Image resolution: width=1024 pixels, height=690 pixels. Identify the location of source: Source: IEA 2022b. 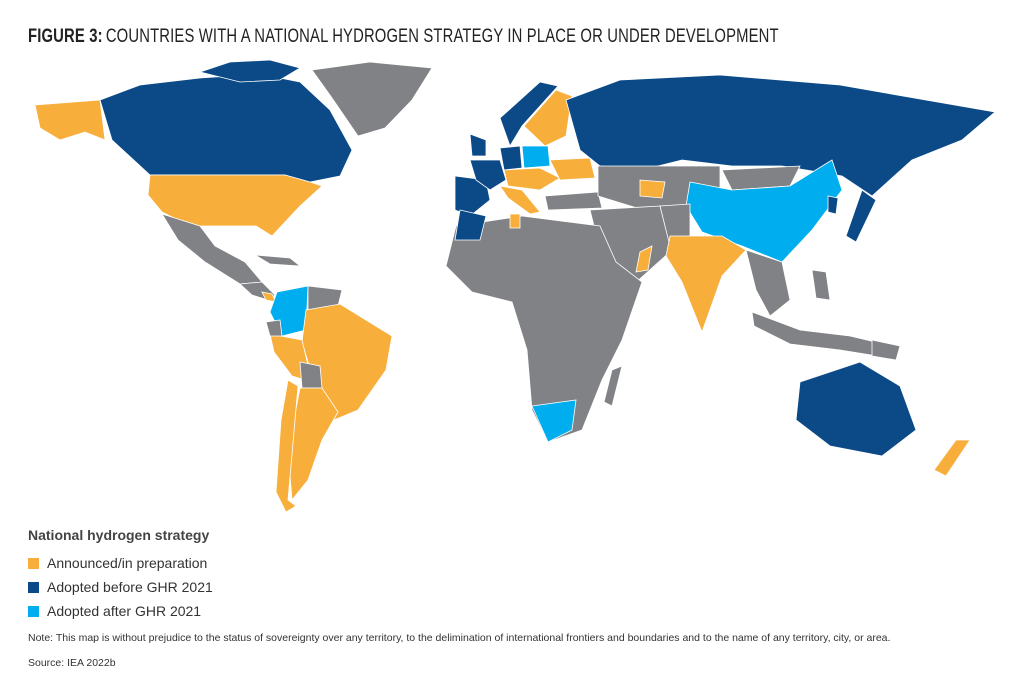
(72, 663).